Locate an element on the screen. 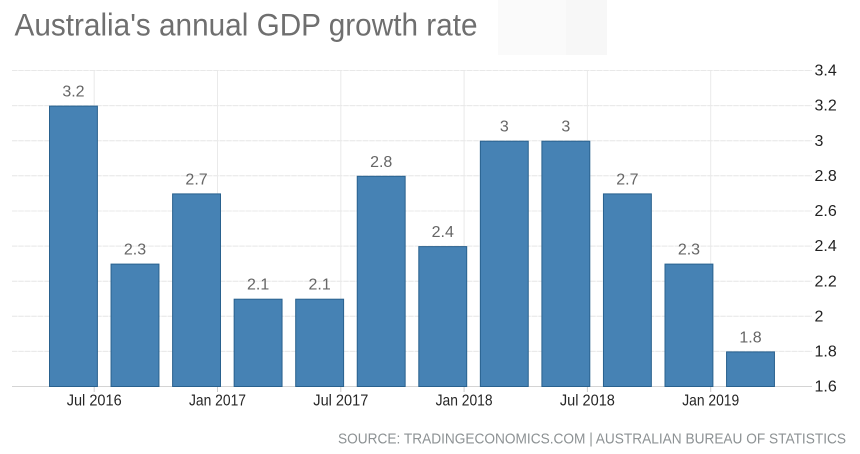  svg-text: 1.6 is located at coordinates (826, 387).